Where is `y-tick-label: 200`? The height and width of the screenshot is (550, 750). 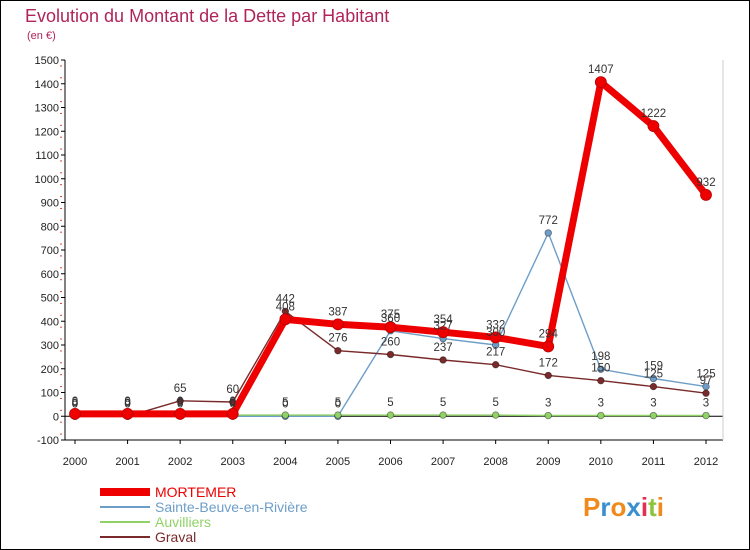
y-tick-label: 200 is located at coordinates (50, 370).